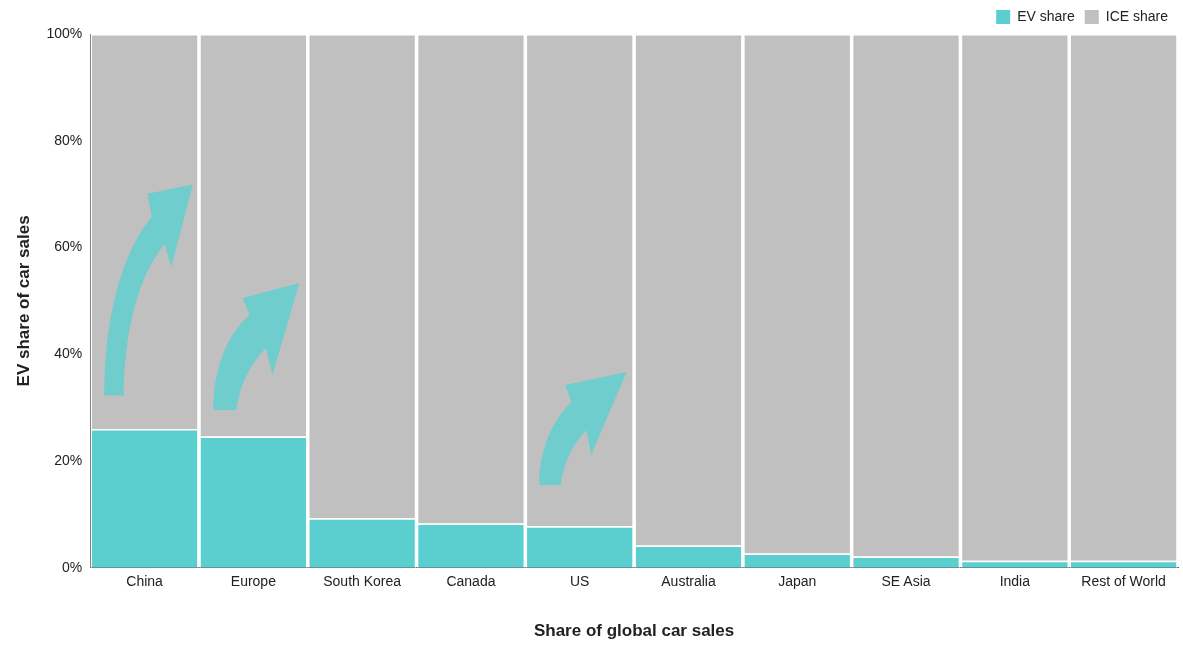 This screenshot has width=1183, height=651. I want to click on x-tick-label: India, so click(1015, 581).